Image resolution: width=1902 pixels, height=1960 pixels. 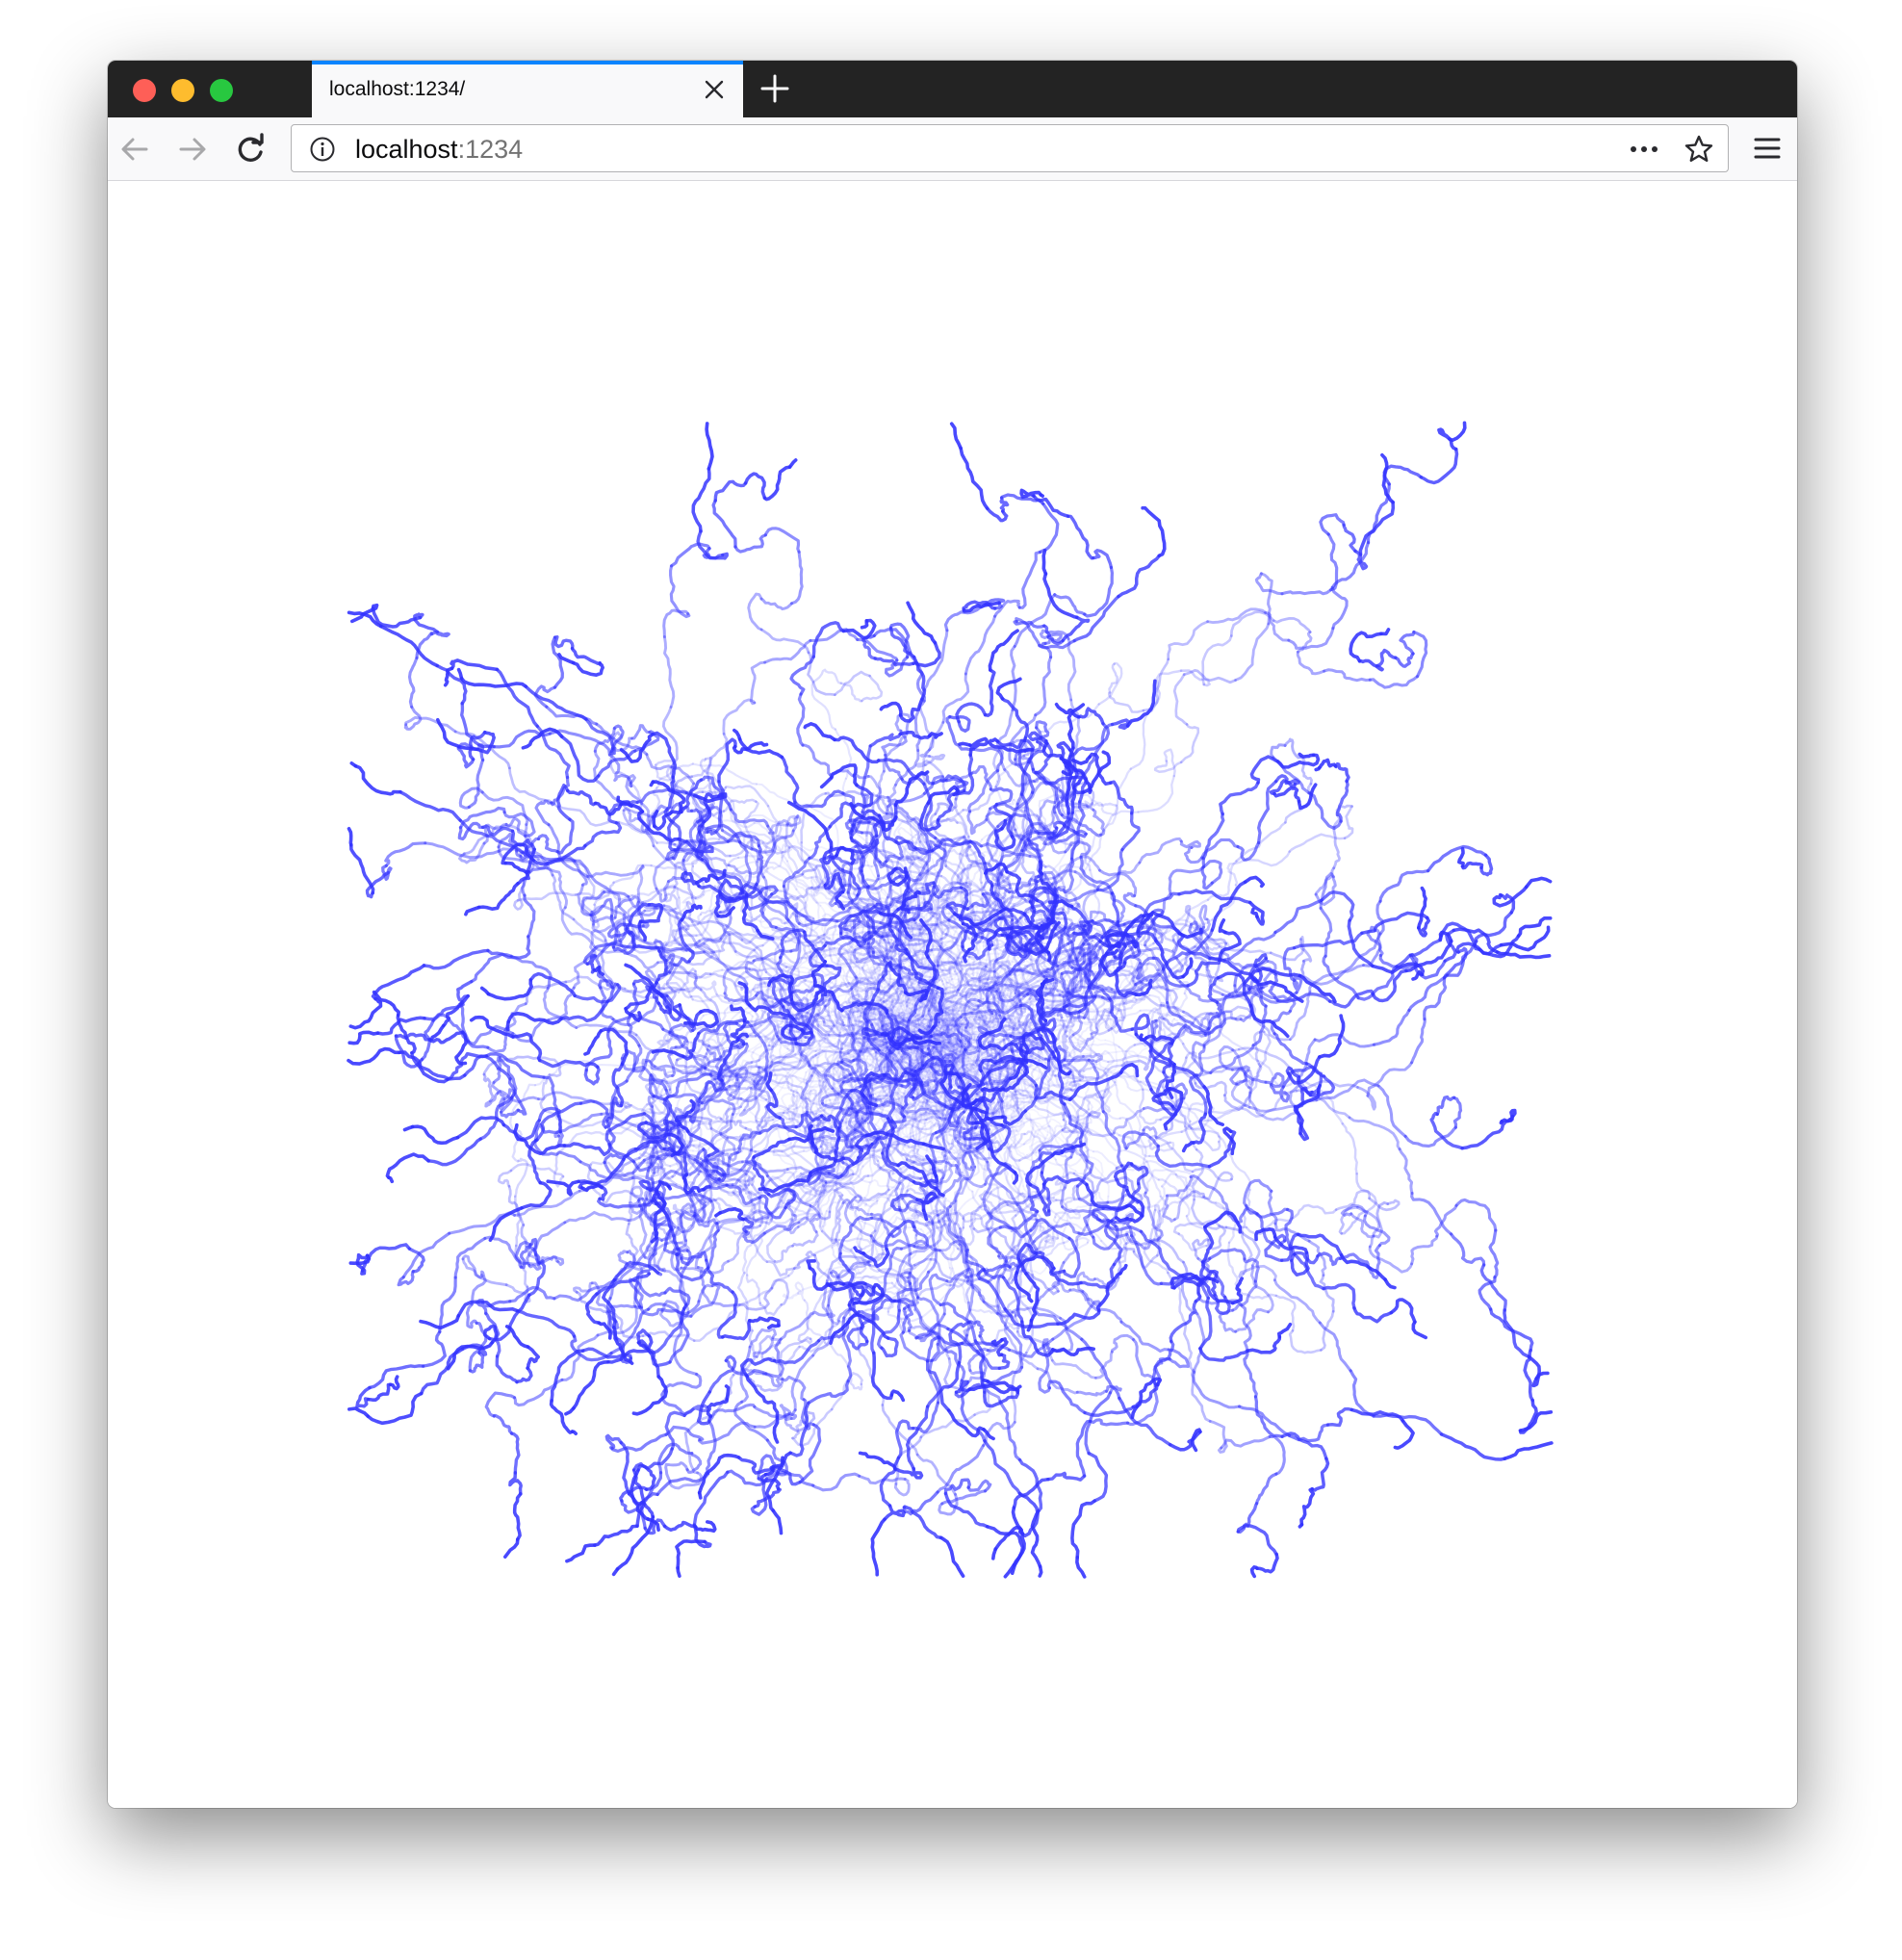 I want to click on url-text: localhost:1234, so click(x=439, y=150).